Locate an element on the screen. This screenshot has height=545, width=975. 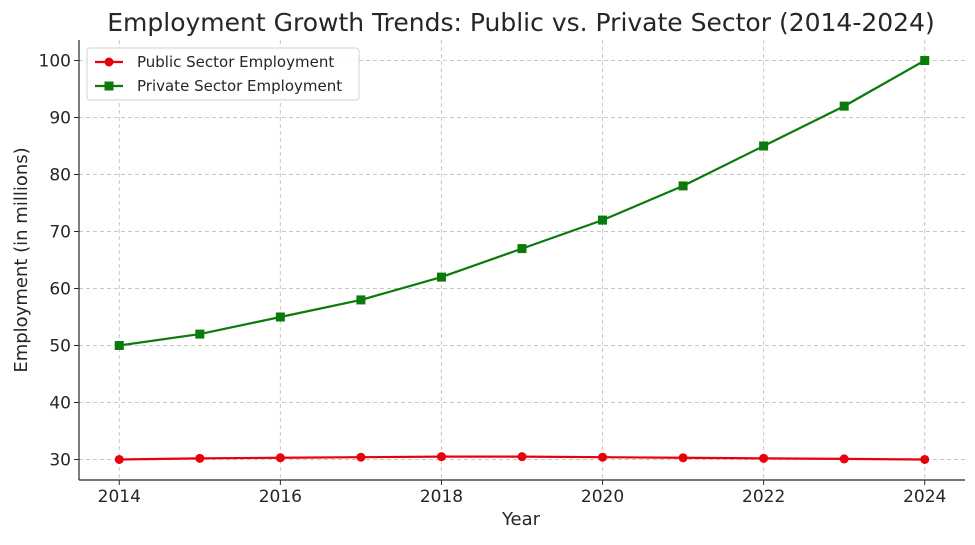
legend-label-private: Private Sector Employment is located at coordinates (239, 86).